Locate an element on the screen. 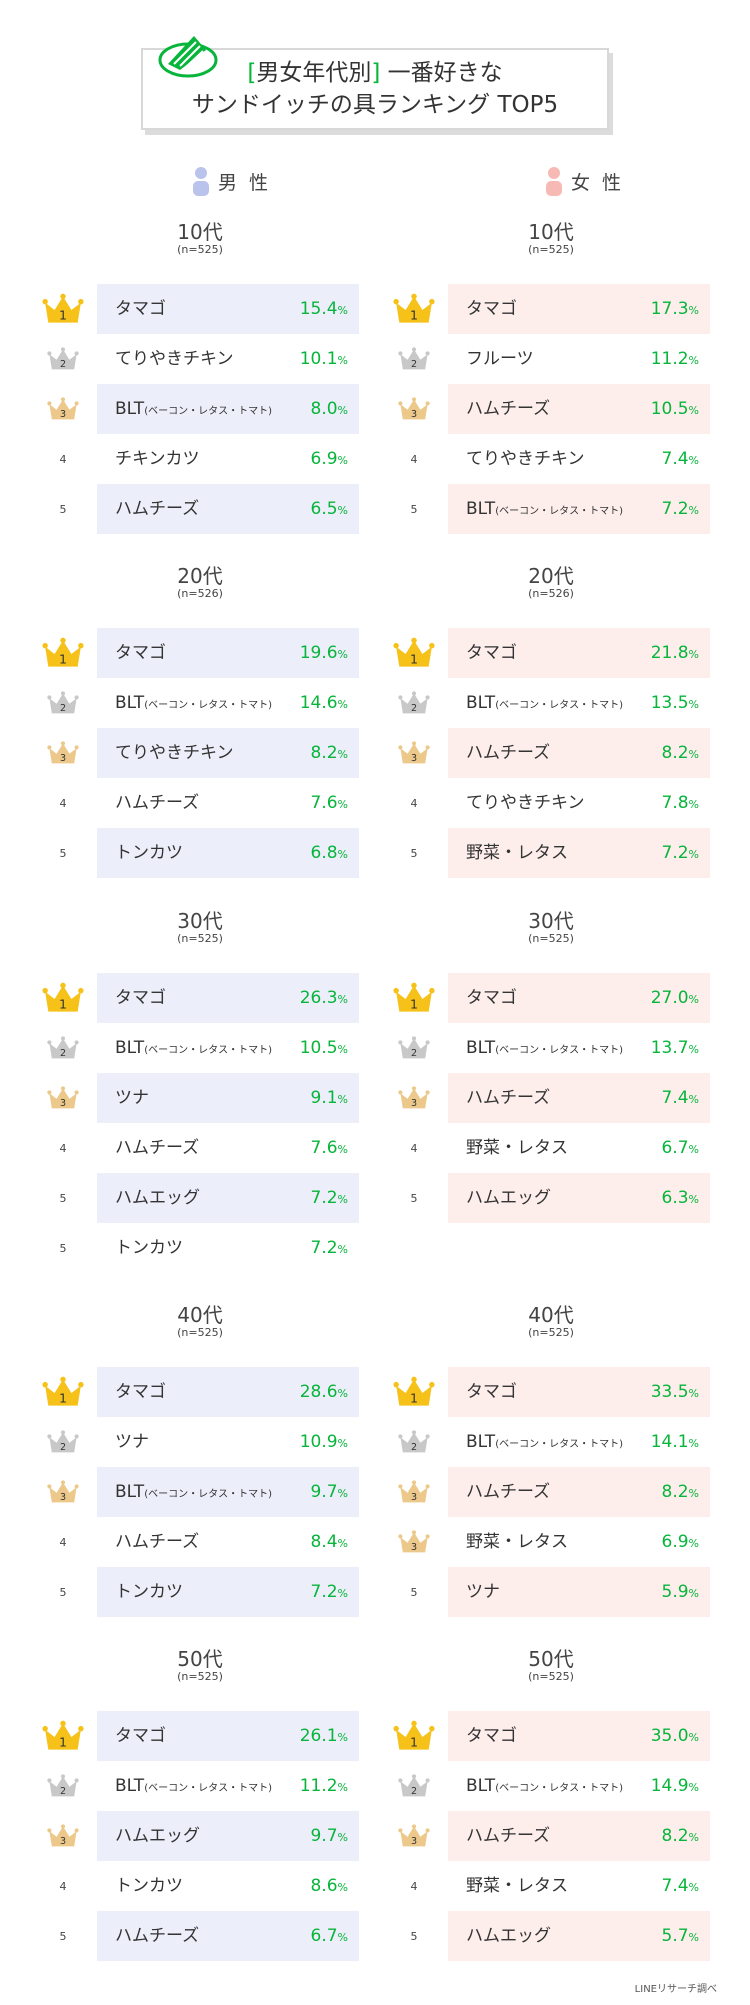  percentage-value: 8.4 is located at coordinates (324, 1542).